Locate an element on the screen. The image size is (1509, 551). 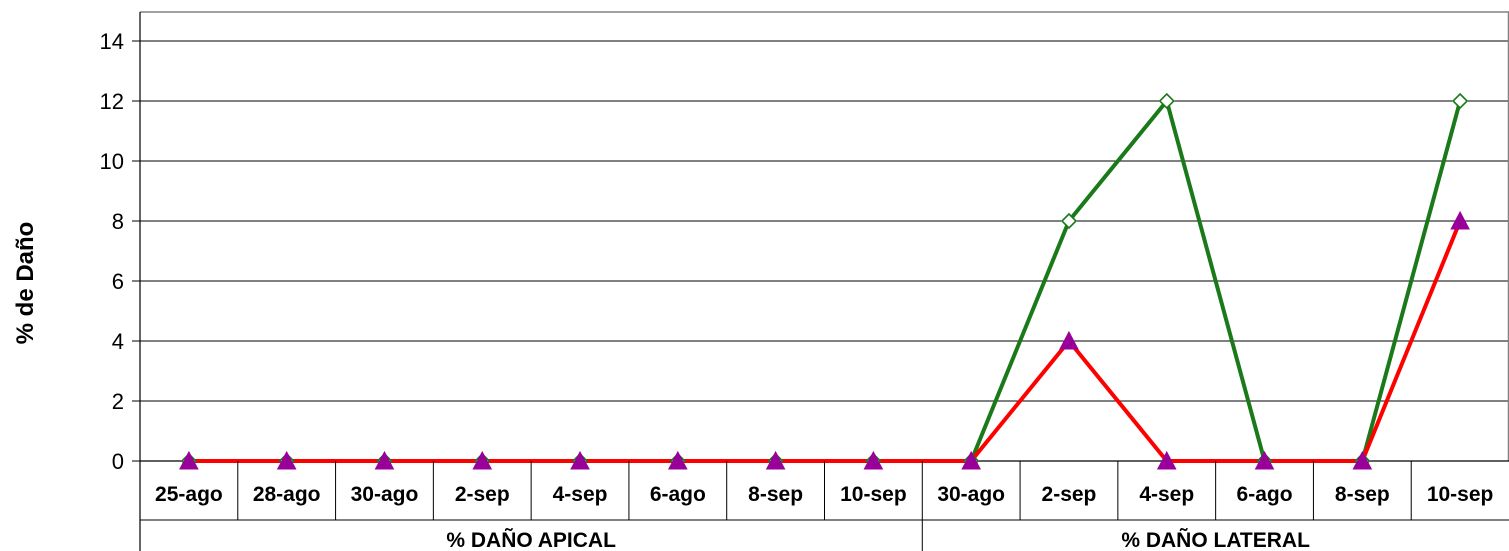
x-group-label: % DAÑO APICAL is located at coordinates (531, 540).